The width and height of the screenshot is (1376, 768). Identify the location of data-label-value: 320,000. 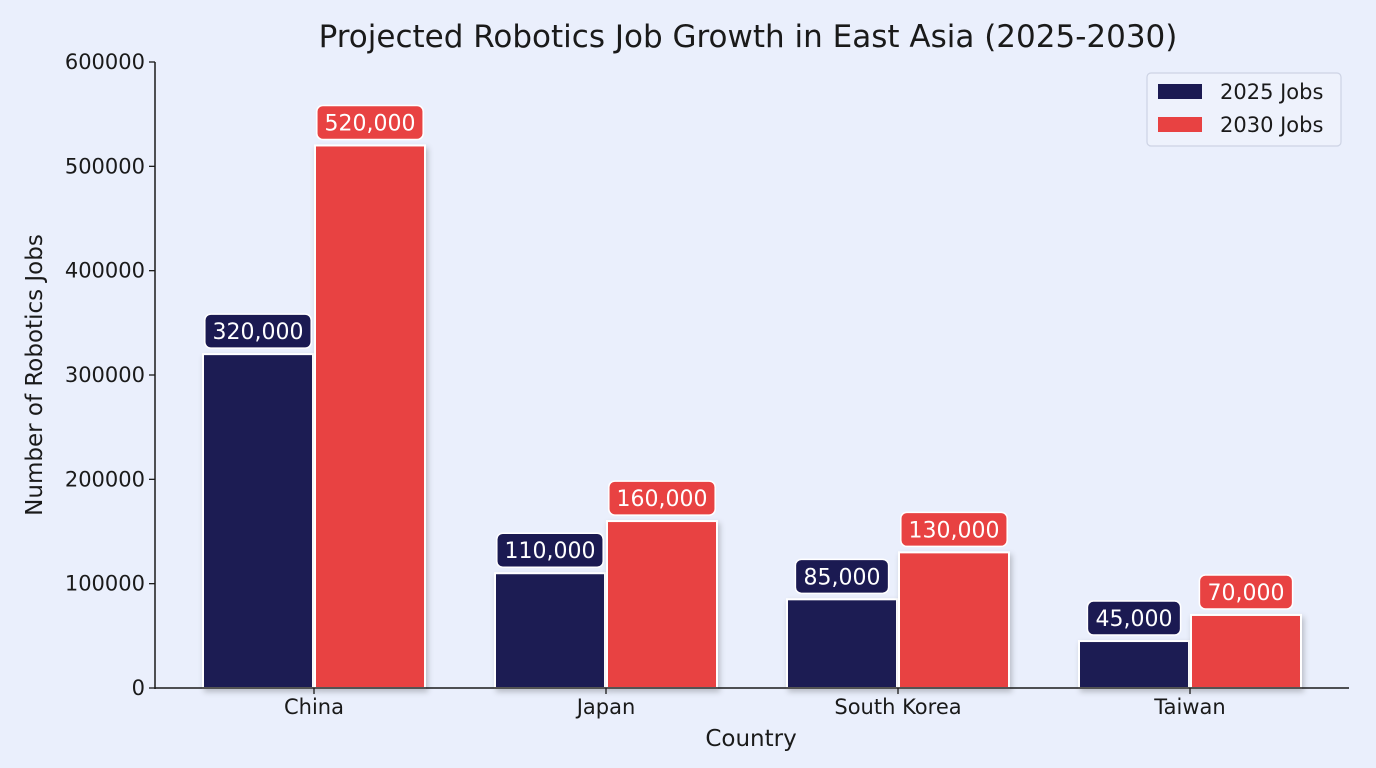
(258, 332).